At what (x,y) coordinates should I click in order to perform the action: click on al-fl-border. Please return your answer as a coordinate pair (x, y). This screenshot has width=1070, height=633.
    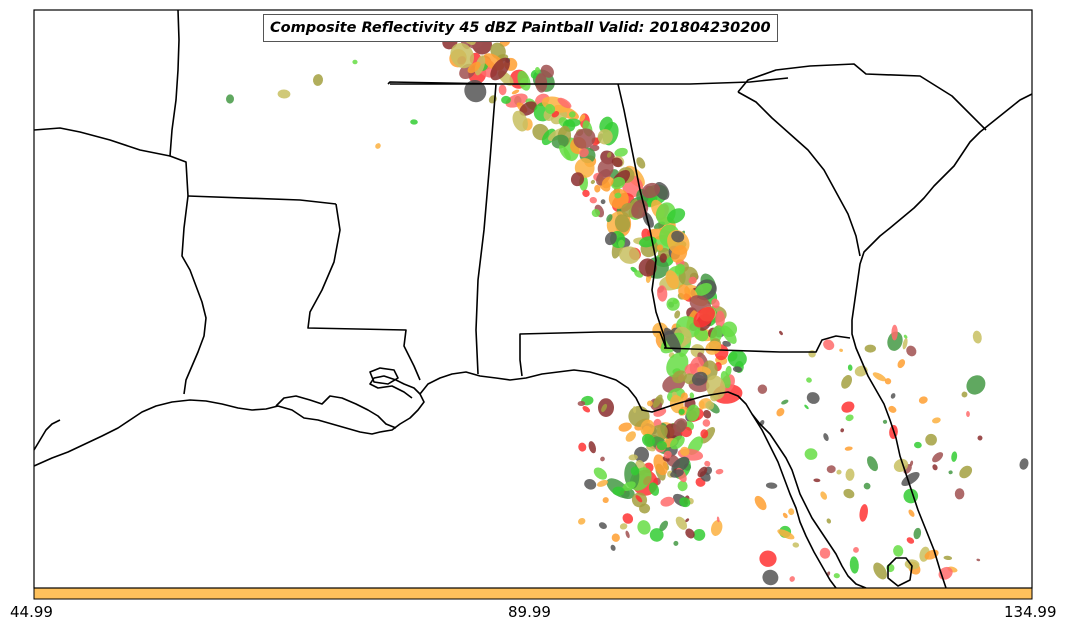
    Looking at the image, I should click on (593, 354).